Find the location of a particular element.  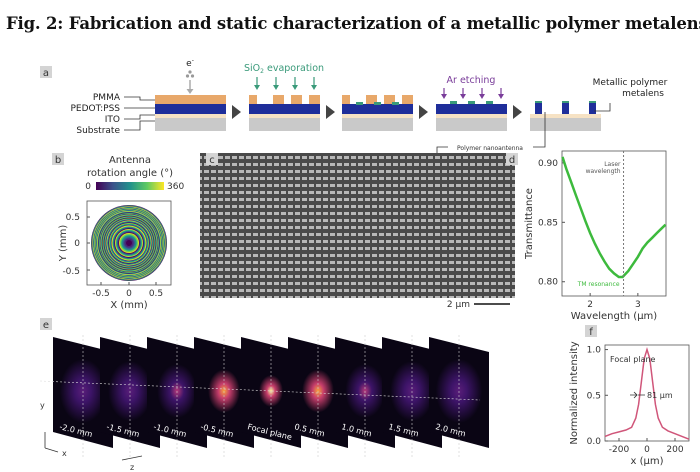

ytick-label: -0.5 is located at coordinates (71, 272).